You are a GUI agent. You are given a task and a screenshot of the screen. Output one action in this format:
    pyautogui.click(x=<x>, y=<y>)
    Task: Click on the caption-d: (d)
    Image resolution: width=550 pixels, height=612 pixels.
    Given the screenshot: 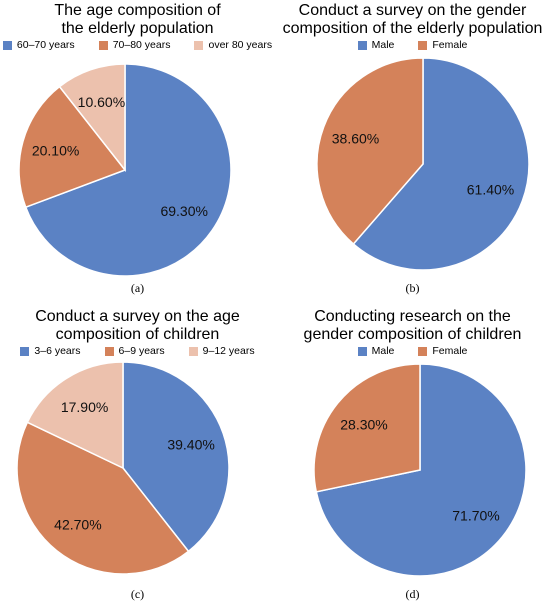 What is the action you would take?
    pyautogui.click(x=412, y=594)
    